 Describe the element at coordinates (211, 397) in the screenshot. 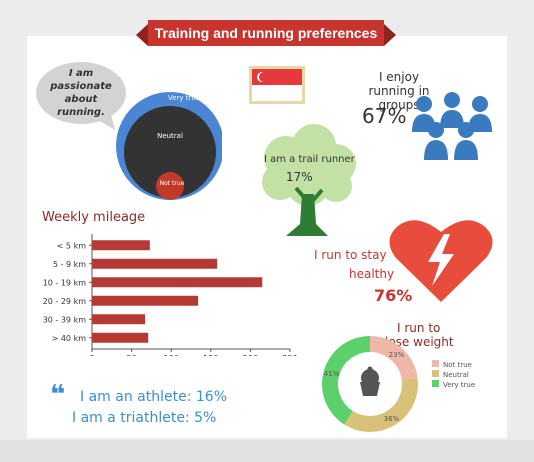

I see `athlete-percent: 16%` at that location.